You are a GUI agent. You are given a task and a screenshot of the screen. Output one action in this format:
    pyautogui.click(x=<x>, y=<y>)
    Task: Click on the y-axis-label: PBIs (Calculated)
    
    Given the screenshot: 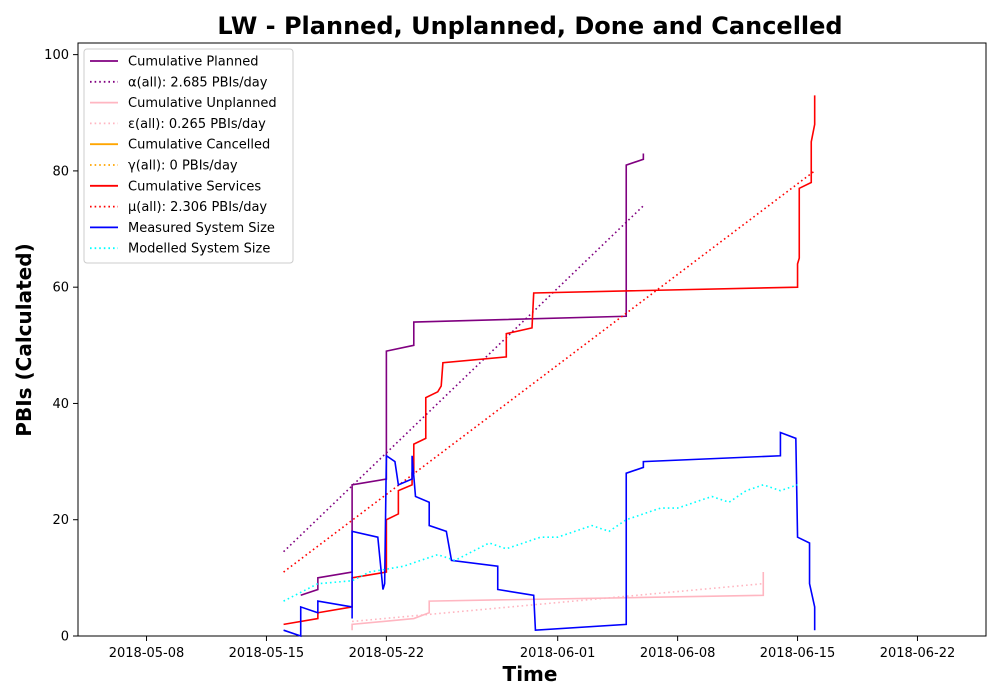 What is the action you would take?
    pyautogui.click(x=24, y=339)
    